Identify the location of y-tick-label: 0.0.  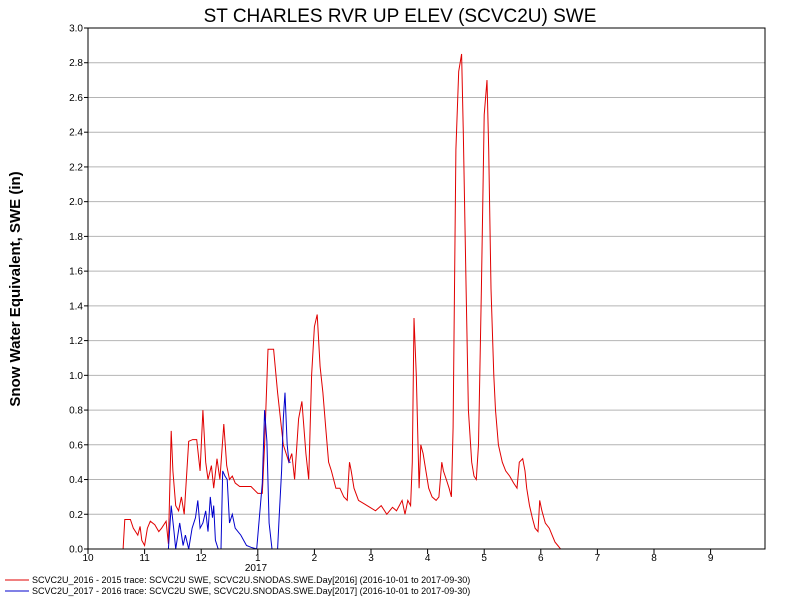
(76, 550).